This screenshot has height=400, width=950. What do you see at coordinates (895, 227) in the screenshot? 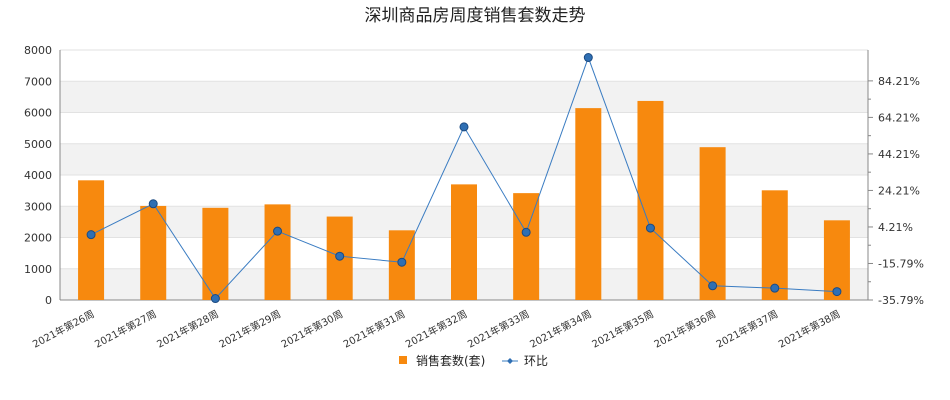
I see `y-right-tick-label: 4.21%` at bounding box center [895, 227].